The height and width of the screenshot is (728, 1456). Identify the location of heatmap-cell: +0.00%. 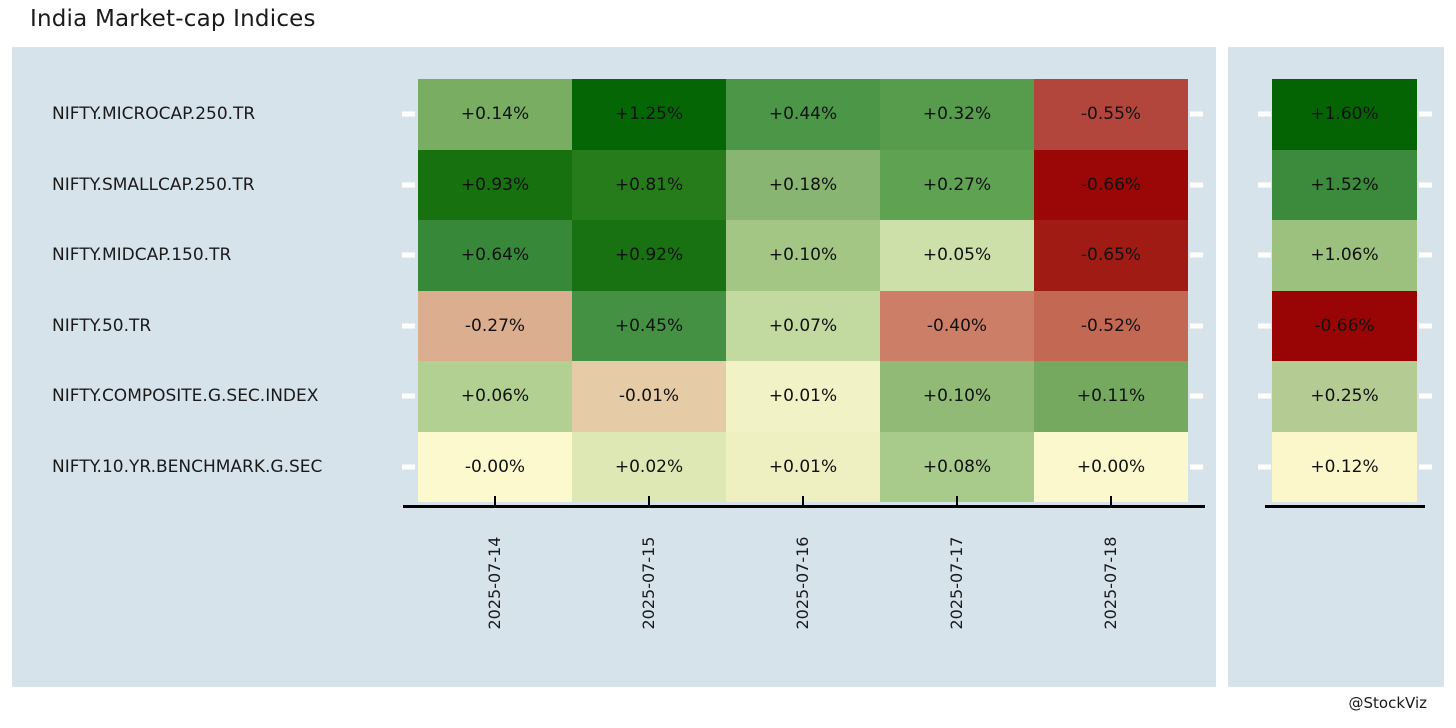
(1111, 466).